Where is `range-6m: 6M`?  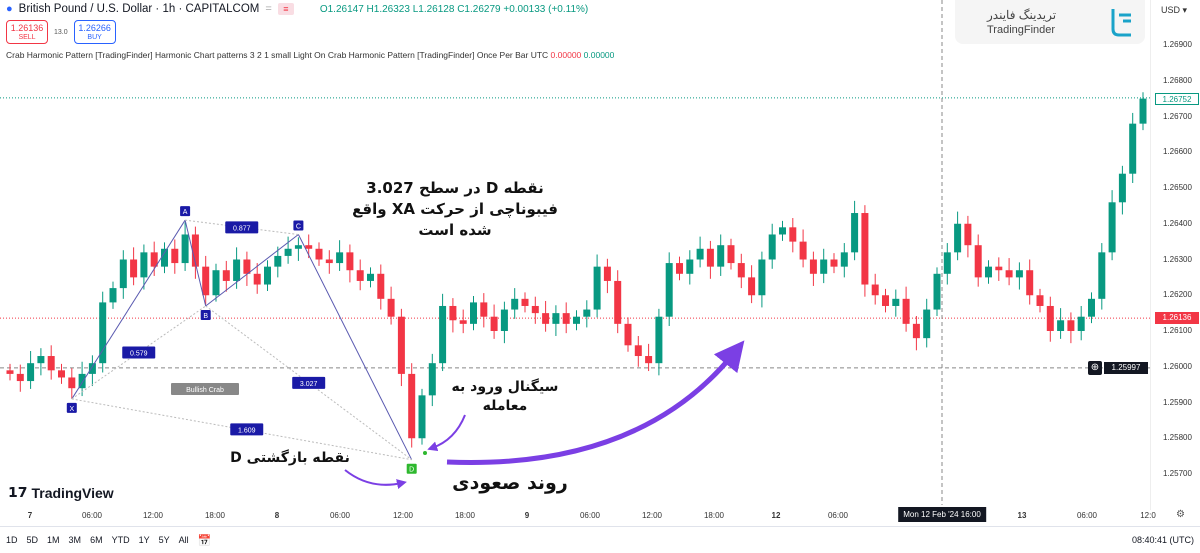 range-6m: 6M is located at coordinates (96, 540).